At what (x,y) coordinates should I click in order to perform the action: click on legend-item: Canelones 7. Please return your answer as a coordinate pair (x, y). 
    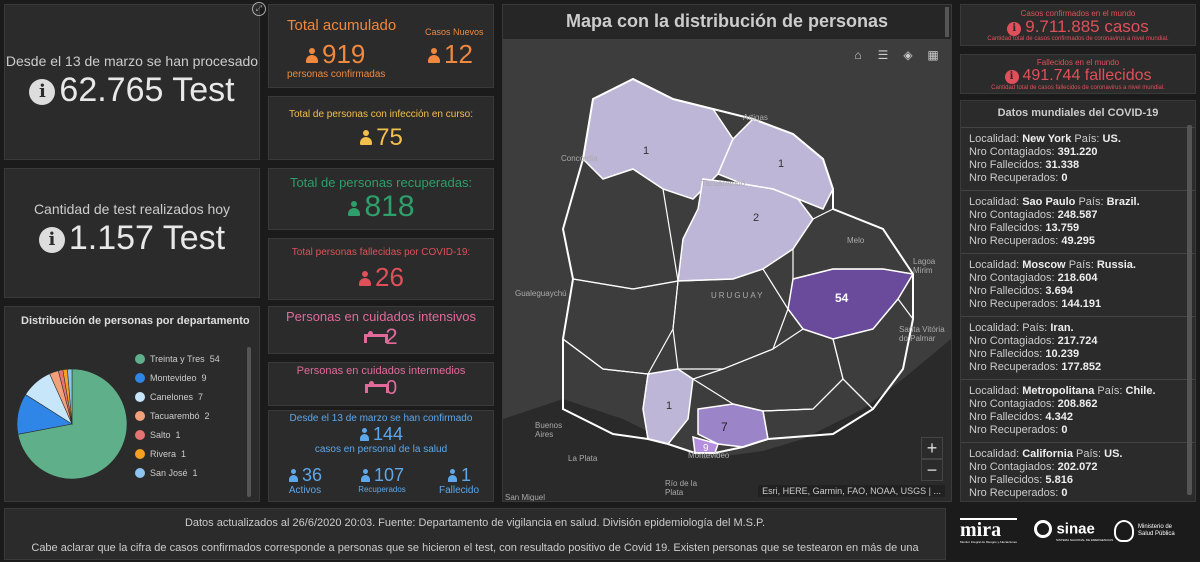
    Looking at the image, I should click on (190, 396).